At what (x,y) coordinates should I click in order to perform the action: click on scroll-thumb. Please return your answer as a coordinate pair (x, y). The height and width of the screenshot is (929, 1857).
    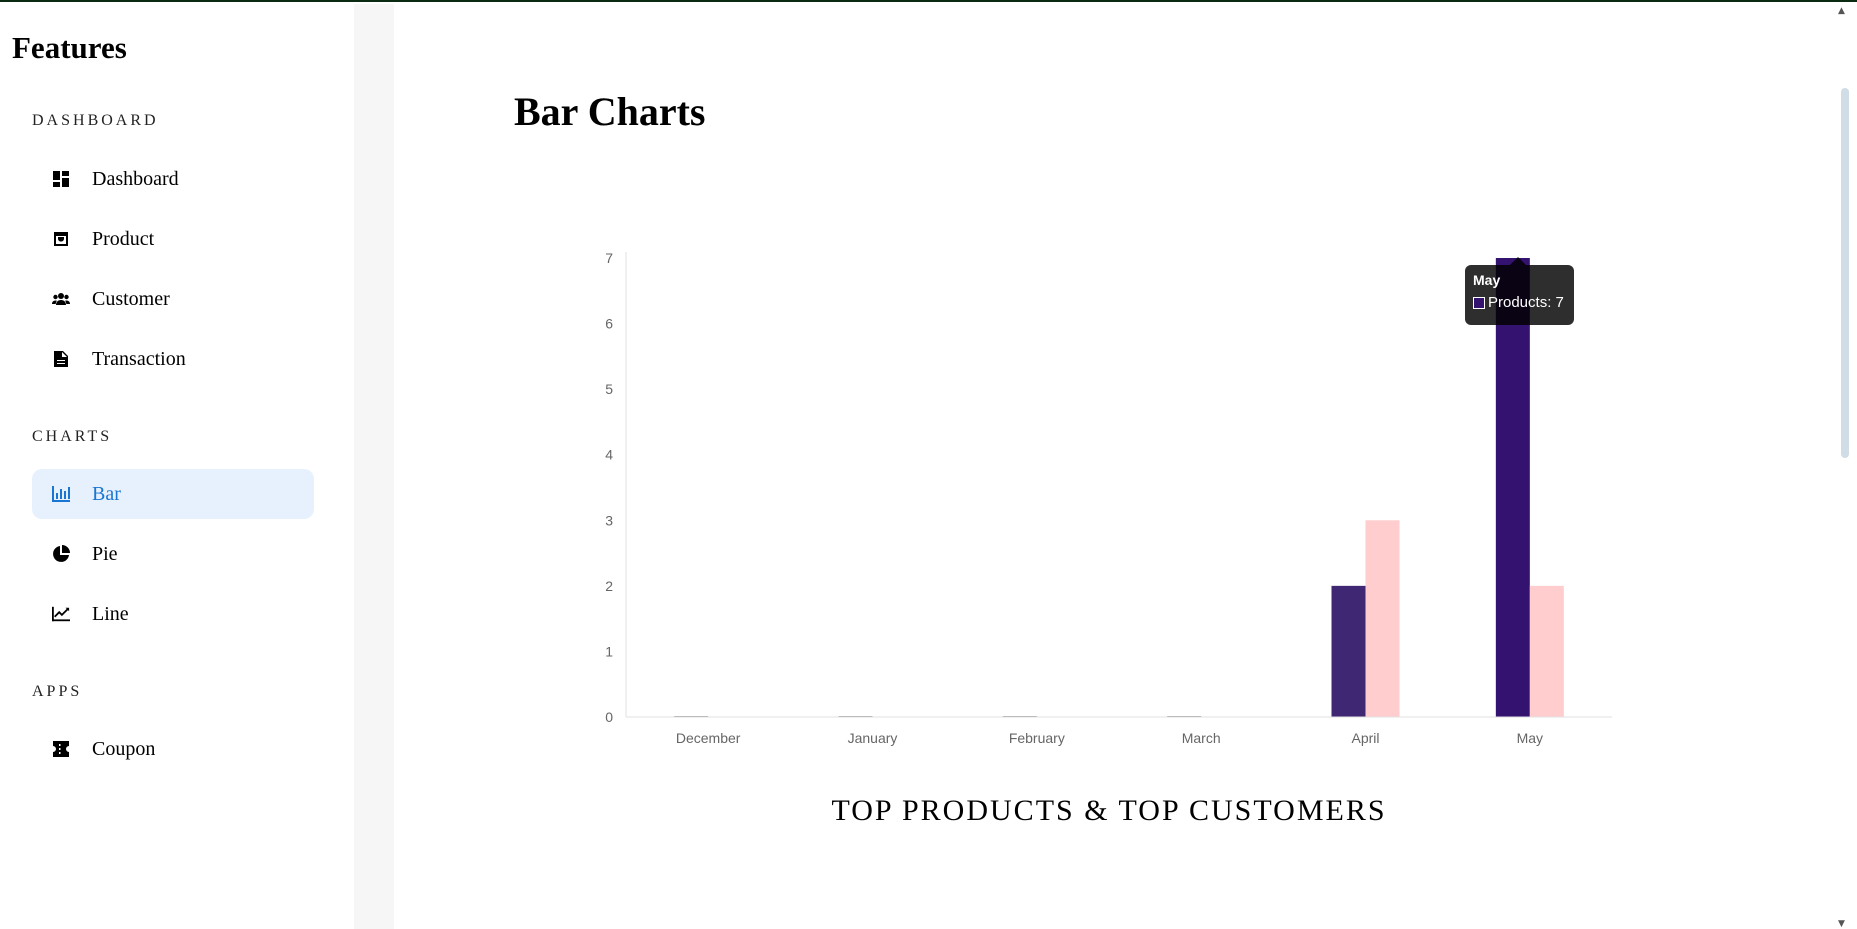
    Looking at the image, I should click on (1845, 273).